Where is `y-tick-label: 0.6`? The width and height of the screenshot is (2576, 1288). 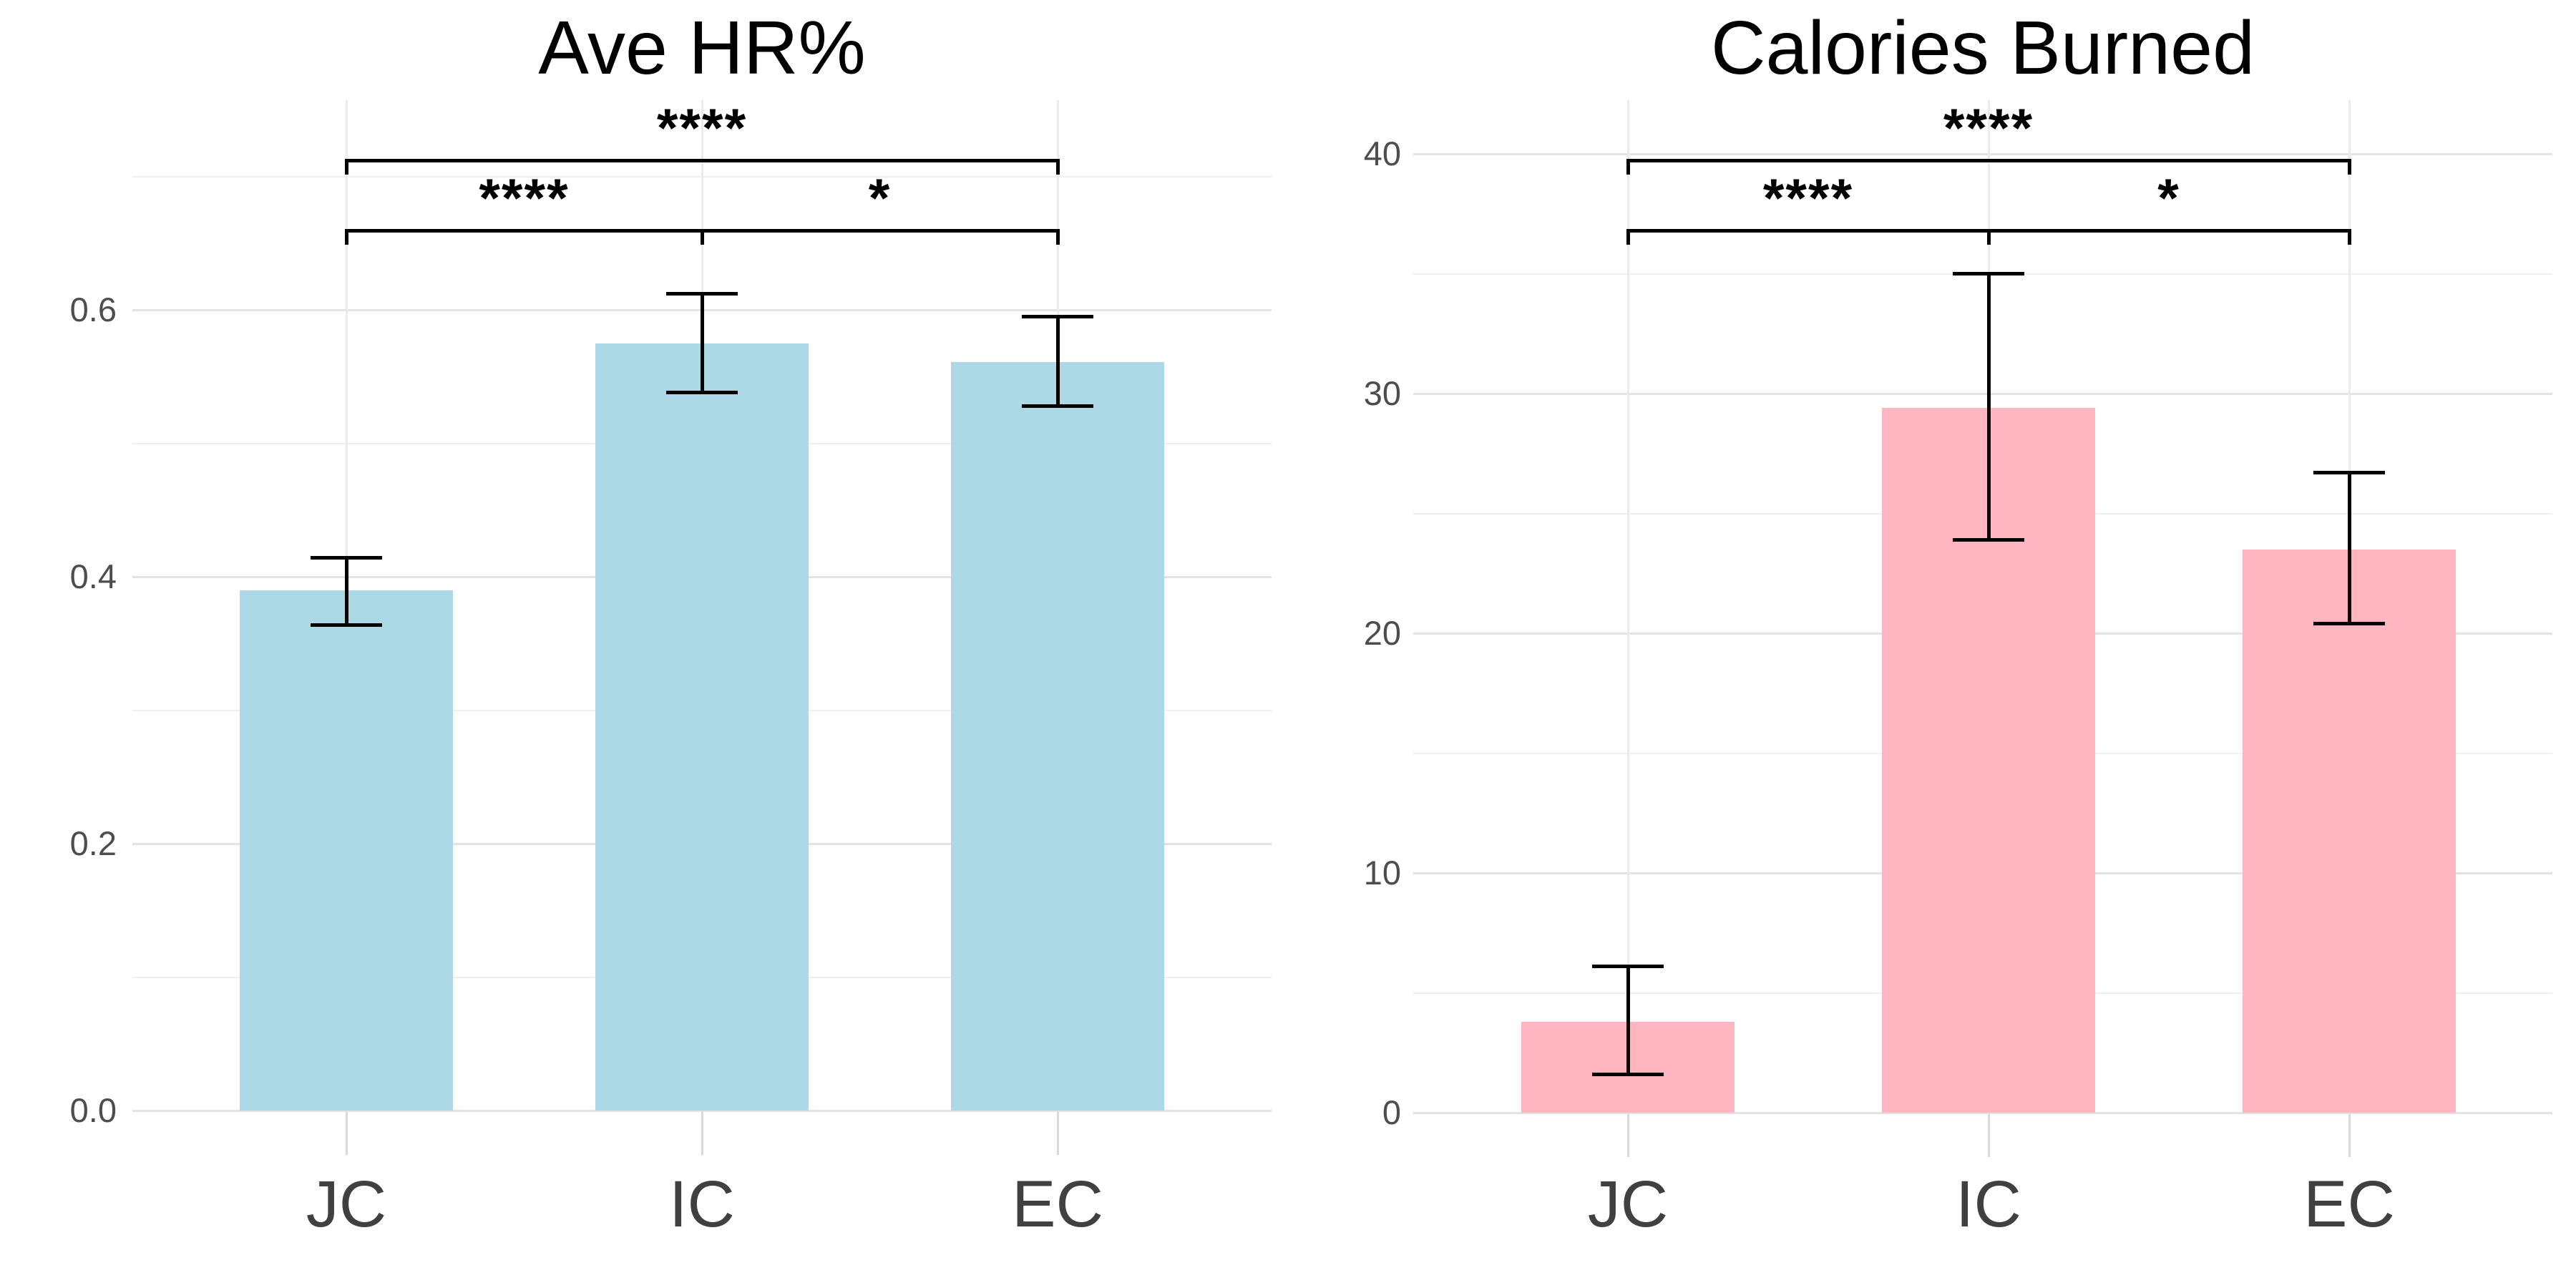
y-tick-label: 0.6 is located at coordinates (93, 309).